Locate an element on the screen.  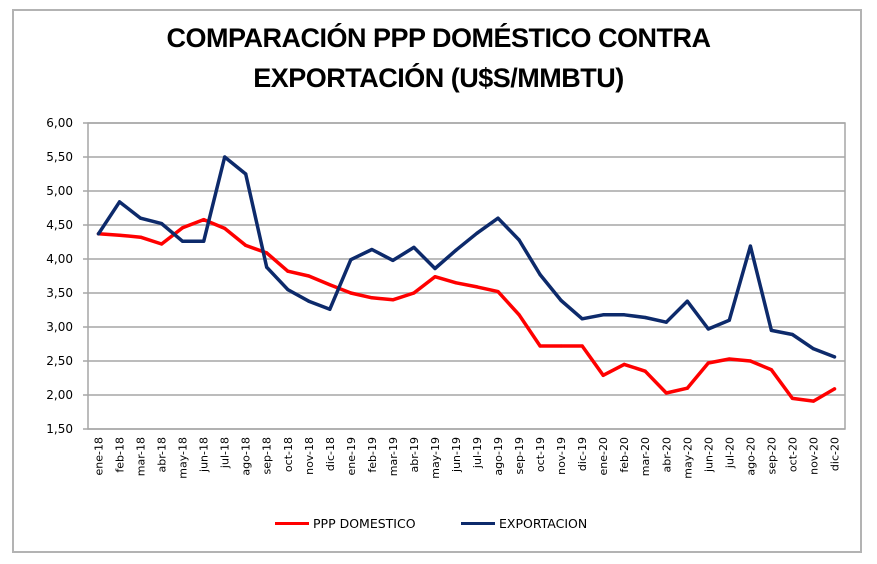
x-tick-label: sep-20 is located at coordinates (771, 455).